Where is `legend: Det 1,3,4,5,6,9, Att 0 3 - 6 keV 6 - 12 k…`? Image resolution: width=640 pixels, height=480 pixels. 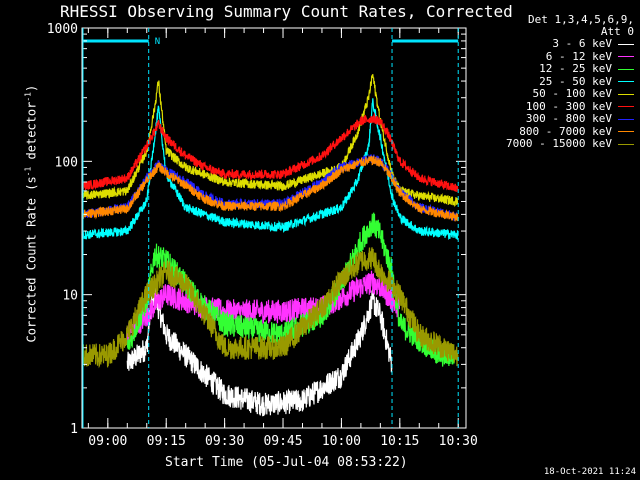
legend: Det 1,3,4,5,6,9, Att 0 3 - 6 keV 6 - 12 k… is located at coordinates (559, 82).